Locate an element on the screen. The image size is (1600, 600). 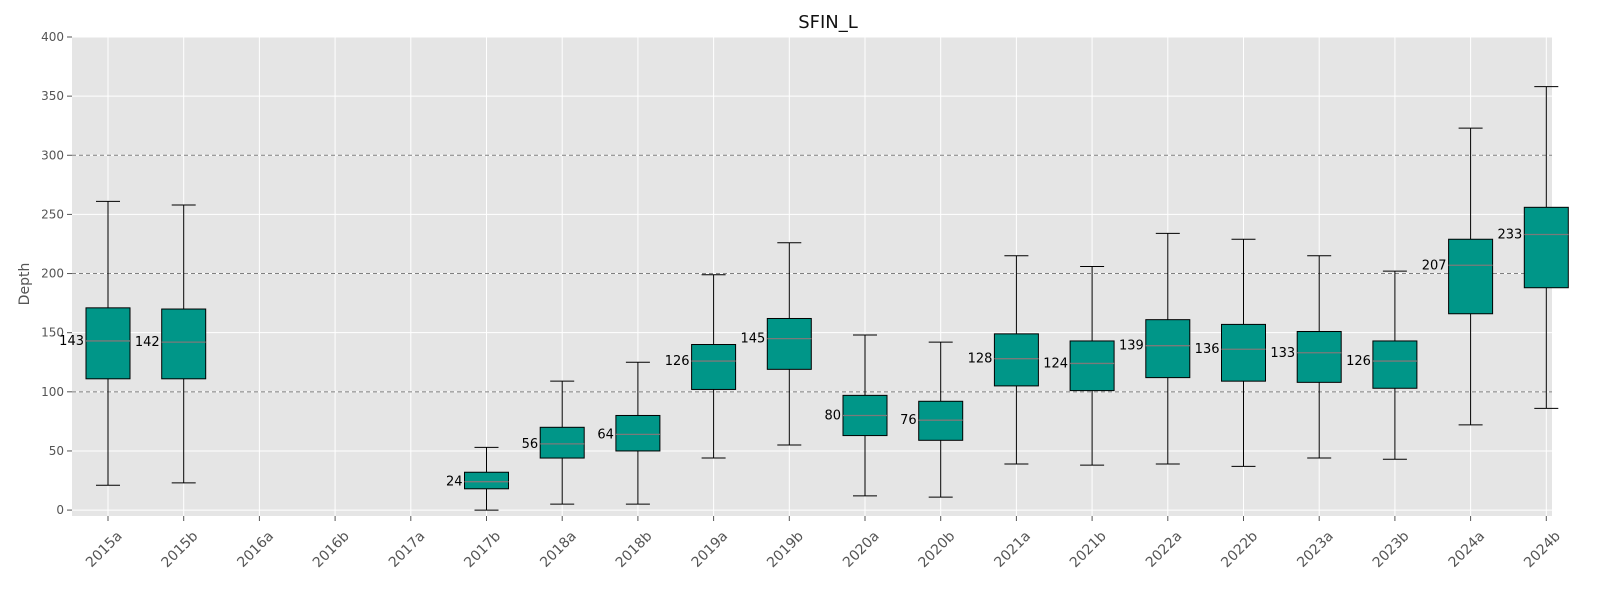
median-label: 24 is located at coordinates (454, 482).